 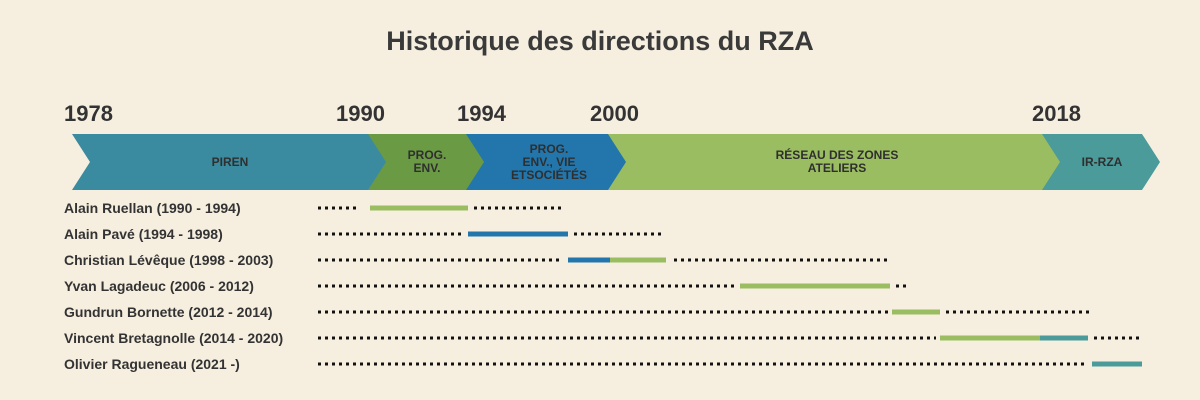 I want to click on phase-label-ir-rza: IR-RZA, so click(x=1102, y=161).